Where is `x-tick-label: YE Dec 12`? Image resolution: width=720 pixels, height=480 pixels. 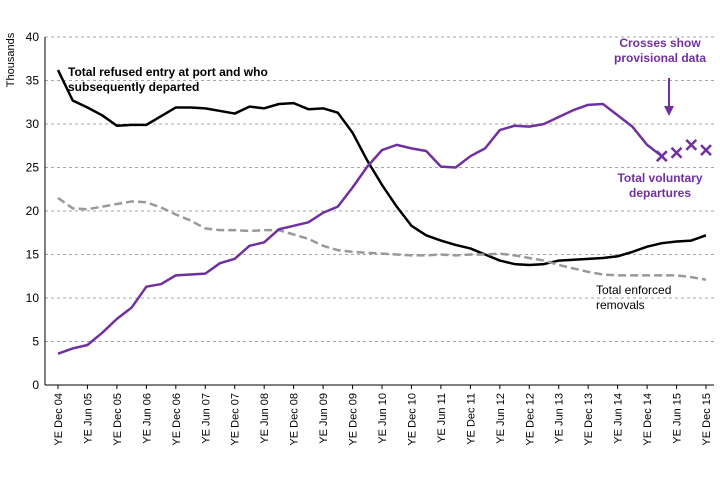 x-tick-label: YE Dec 12 is located at coordinates (530, 419).